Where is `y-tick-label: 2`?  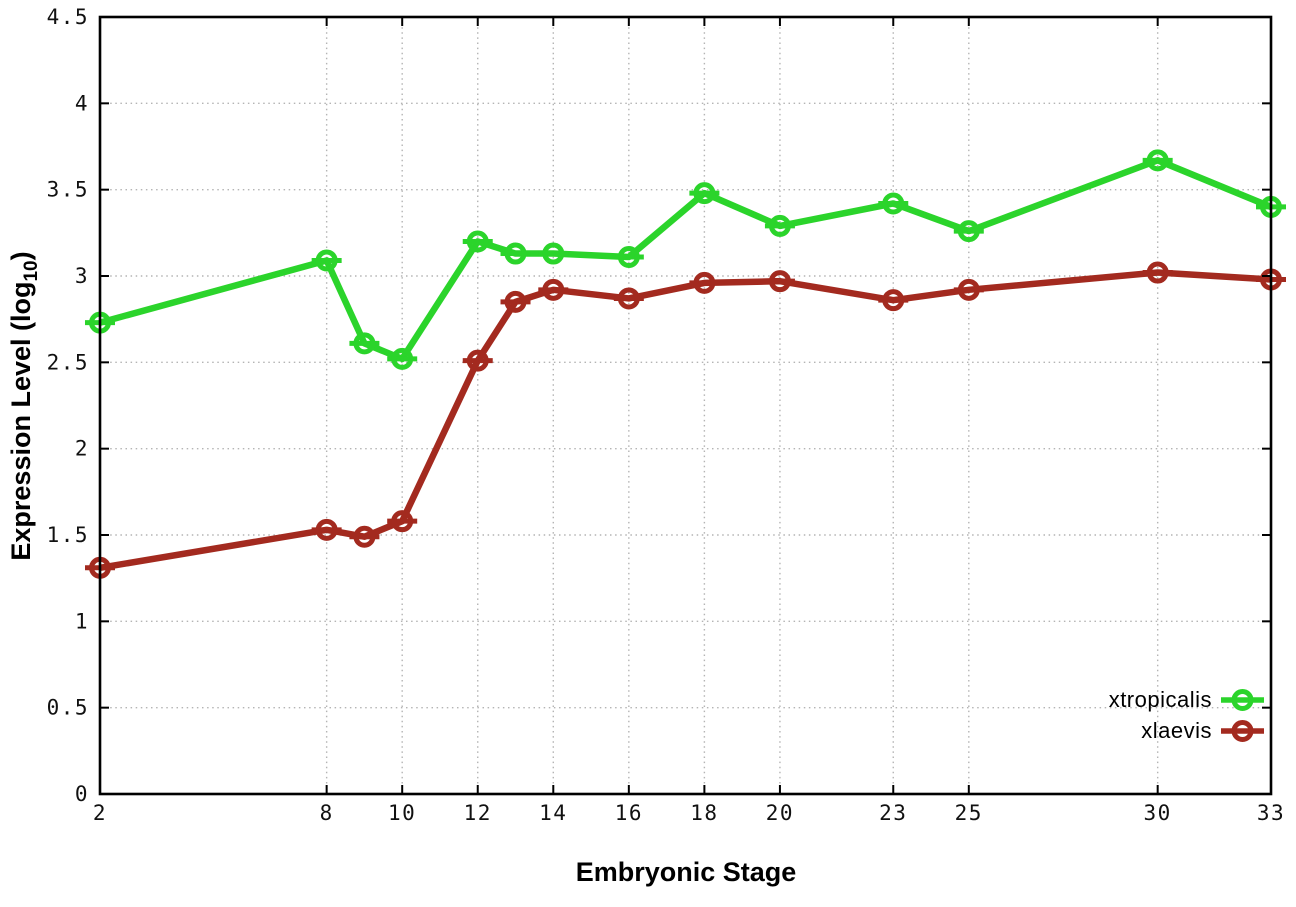
y-tick-label: 2 is located at coordinates (82, 449).